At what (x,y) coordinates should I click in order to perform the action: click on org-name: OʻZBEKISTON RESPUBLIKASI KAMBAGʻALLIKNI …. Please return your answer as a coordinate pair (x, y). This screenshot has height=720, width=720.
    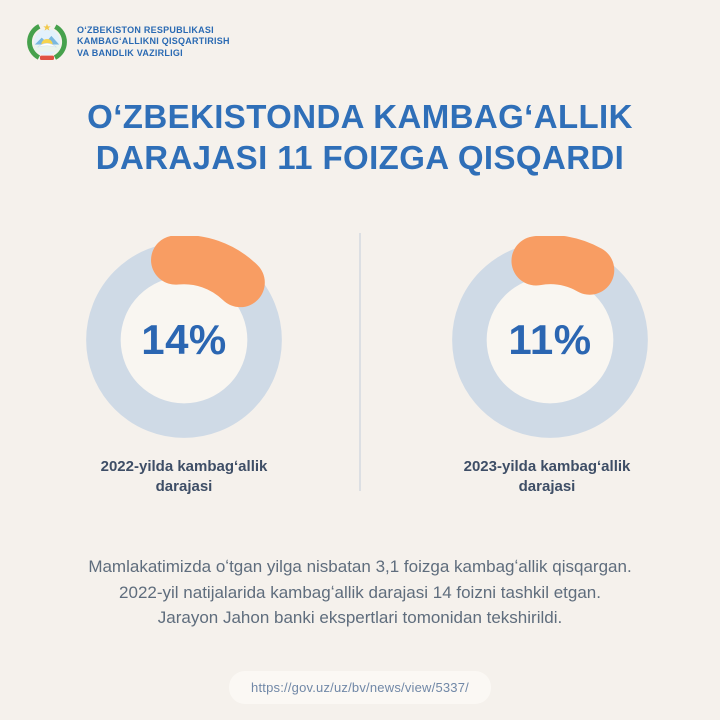
    Looking at the image, I should click on (153, 41).